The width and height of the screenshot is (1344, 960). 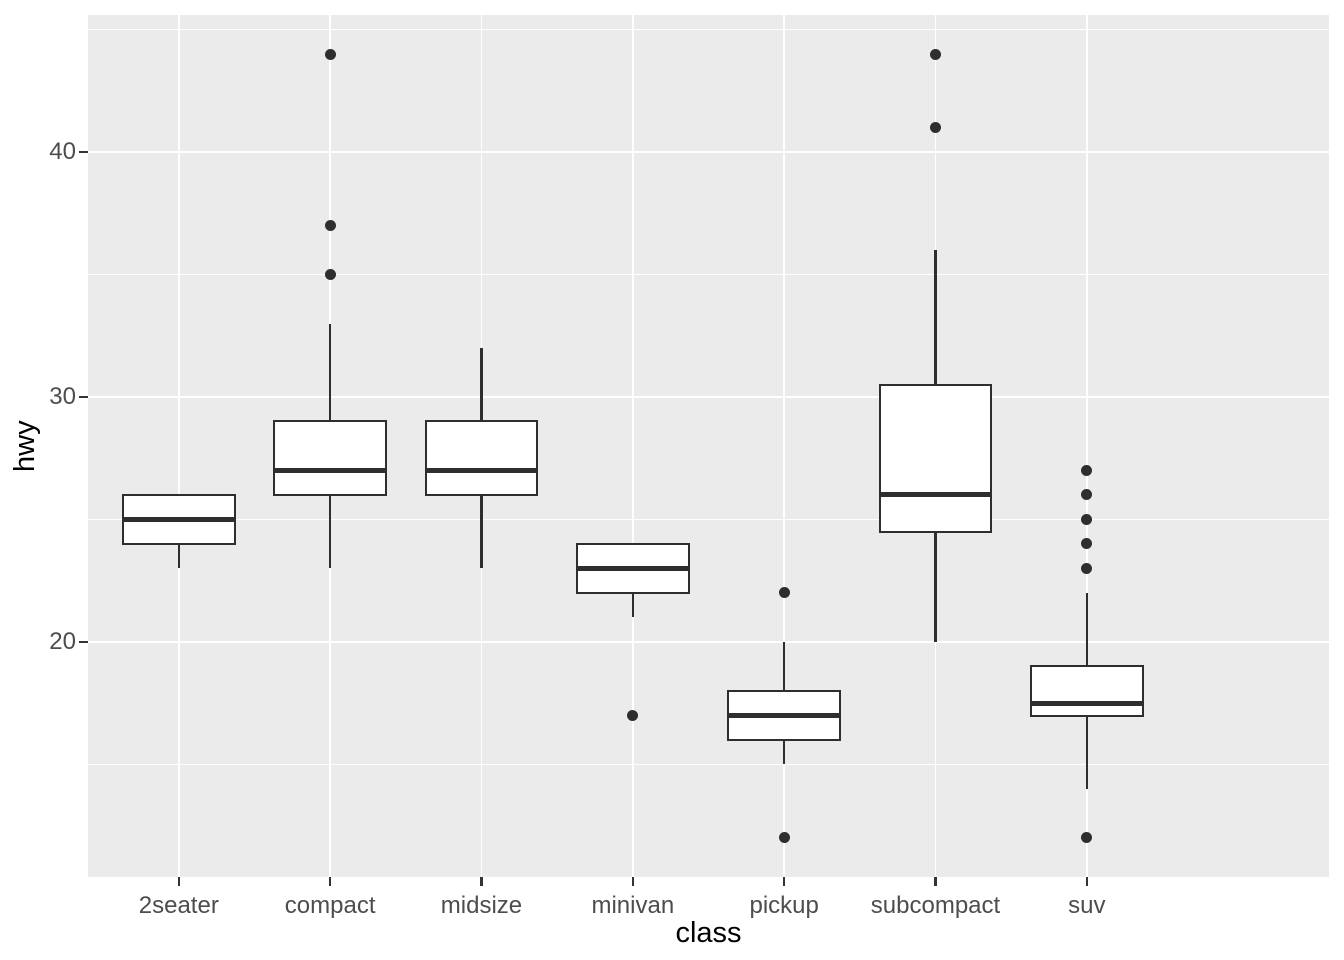 What do you see at coordinates (935, 586) in the screenshot?
I see `boxplot-subcompact-lower-whisker` at bounding box center [935, 586].